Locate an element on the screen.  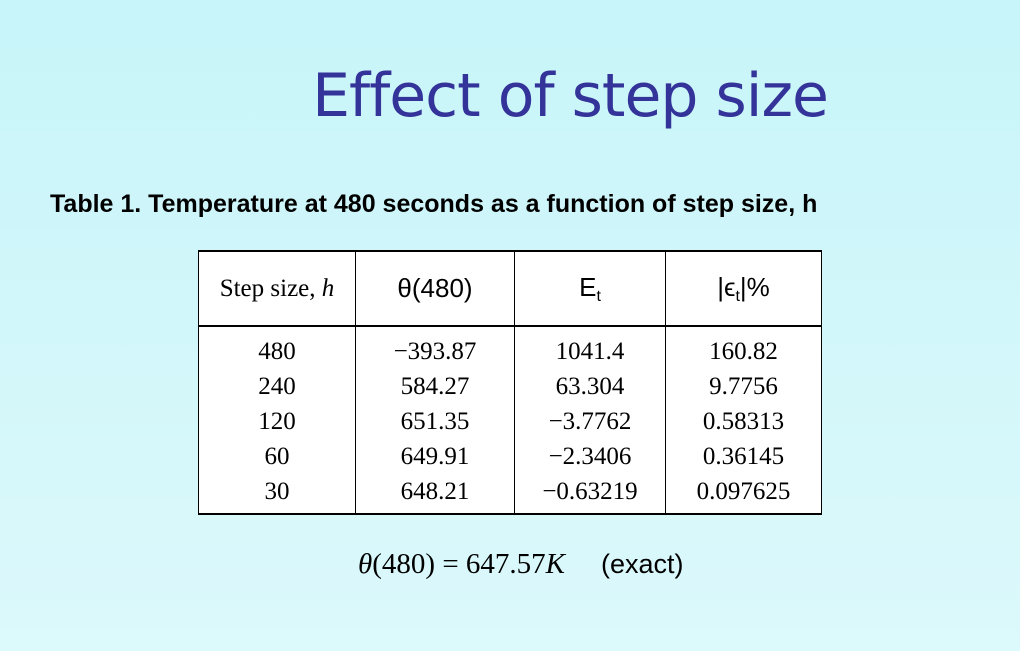
cell-theta: 648.21 is located at coordinates (435, 494).